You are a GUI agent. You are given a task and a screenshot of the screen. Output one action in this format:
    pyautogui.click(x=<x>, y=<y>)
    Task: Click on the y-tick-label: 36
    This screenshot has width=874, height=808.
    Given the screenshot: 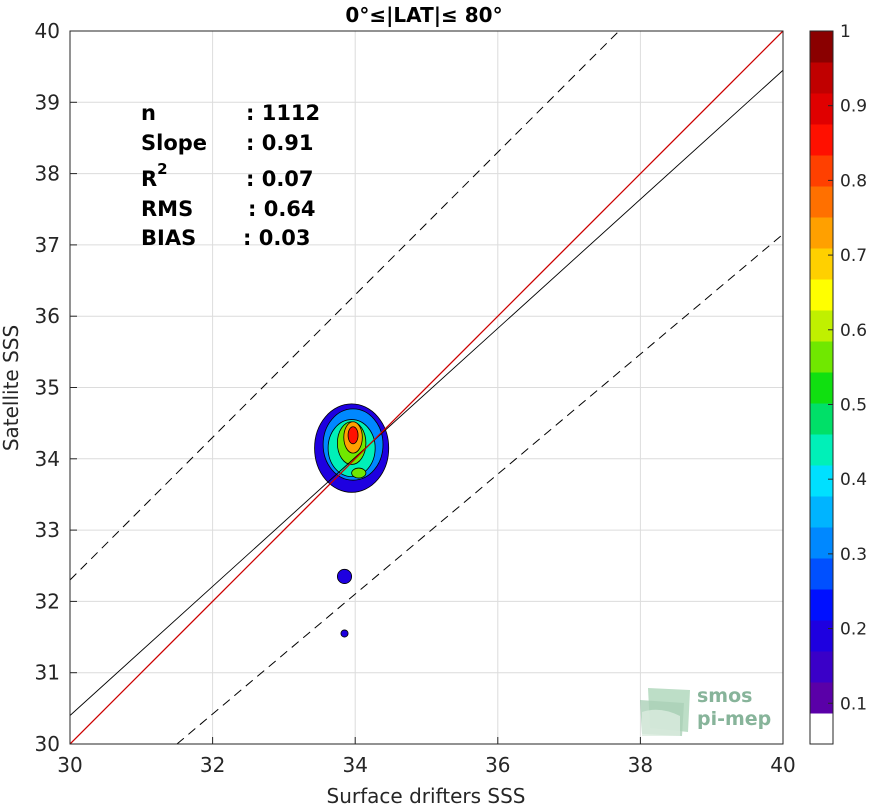 What is the action you would take?
    pyautogui.click(x=47, y=316)
    